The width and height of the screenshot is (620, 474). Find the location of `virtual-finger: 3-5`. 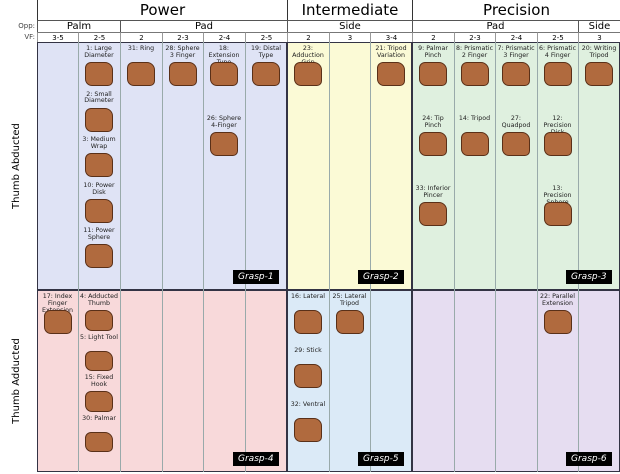

virtual-finger: 3-5 is located at coordinates (57, 37).